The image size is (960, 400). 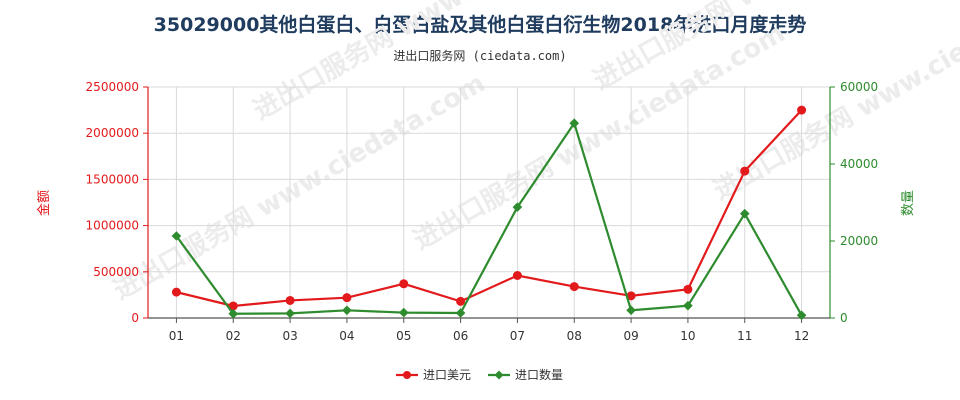 What do you see at coordinates (539, 374) in the screenshot?
I see `legend-label: 进口数量` at bounding box center [539, 374].